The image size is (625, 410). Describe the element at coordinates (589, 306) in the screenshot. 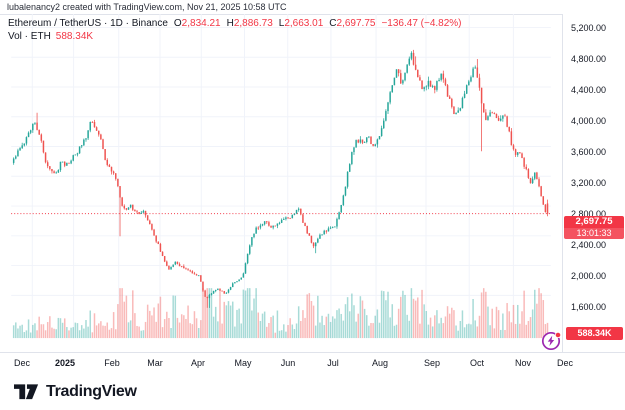

I see `price-tick: 1,600.00` at that location.